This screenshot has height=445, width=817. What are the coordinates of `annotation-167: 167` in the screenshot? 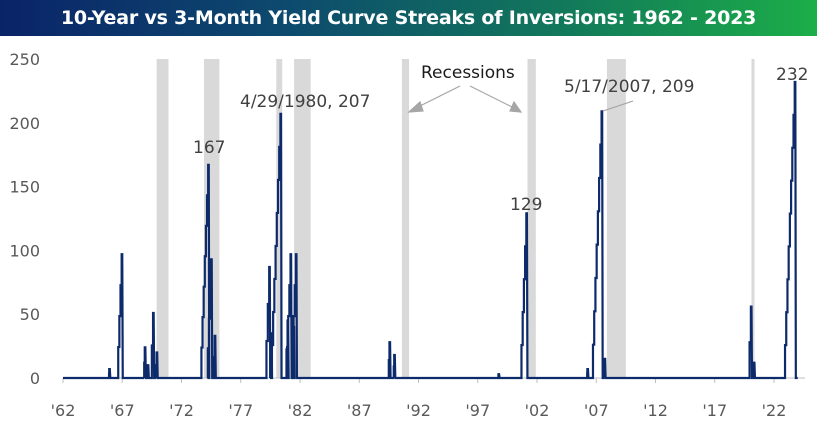 It's located at (209, 148).